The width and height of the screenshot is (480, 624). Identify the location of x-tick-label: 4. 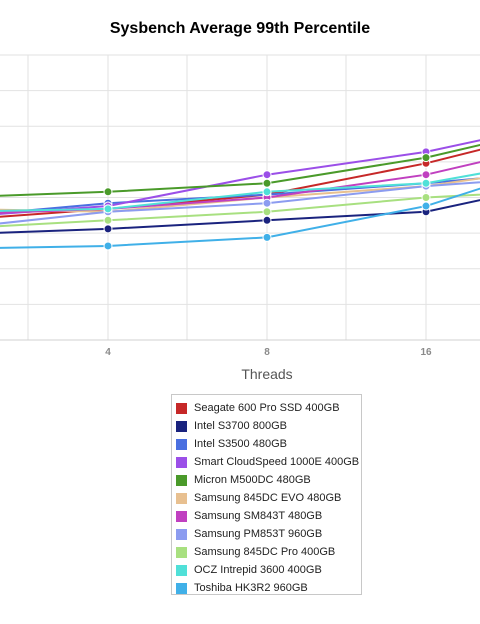
(108, 352).